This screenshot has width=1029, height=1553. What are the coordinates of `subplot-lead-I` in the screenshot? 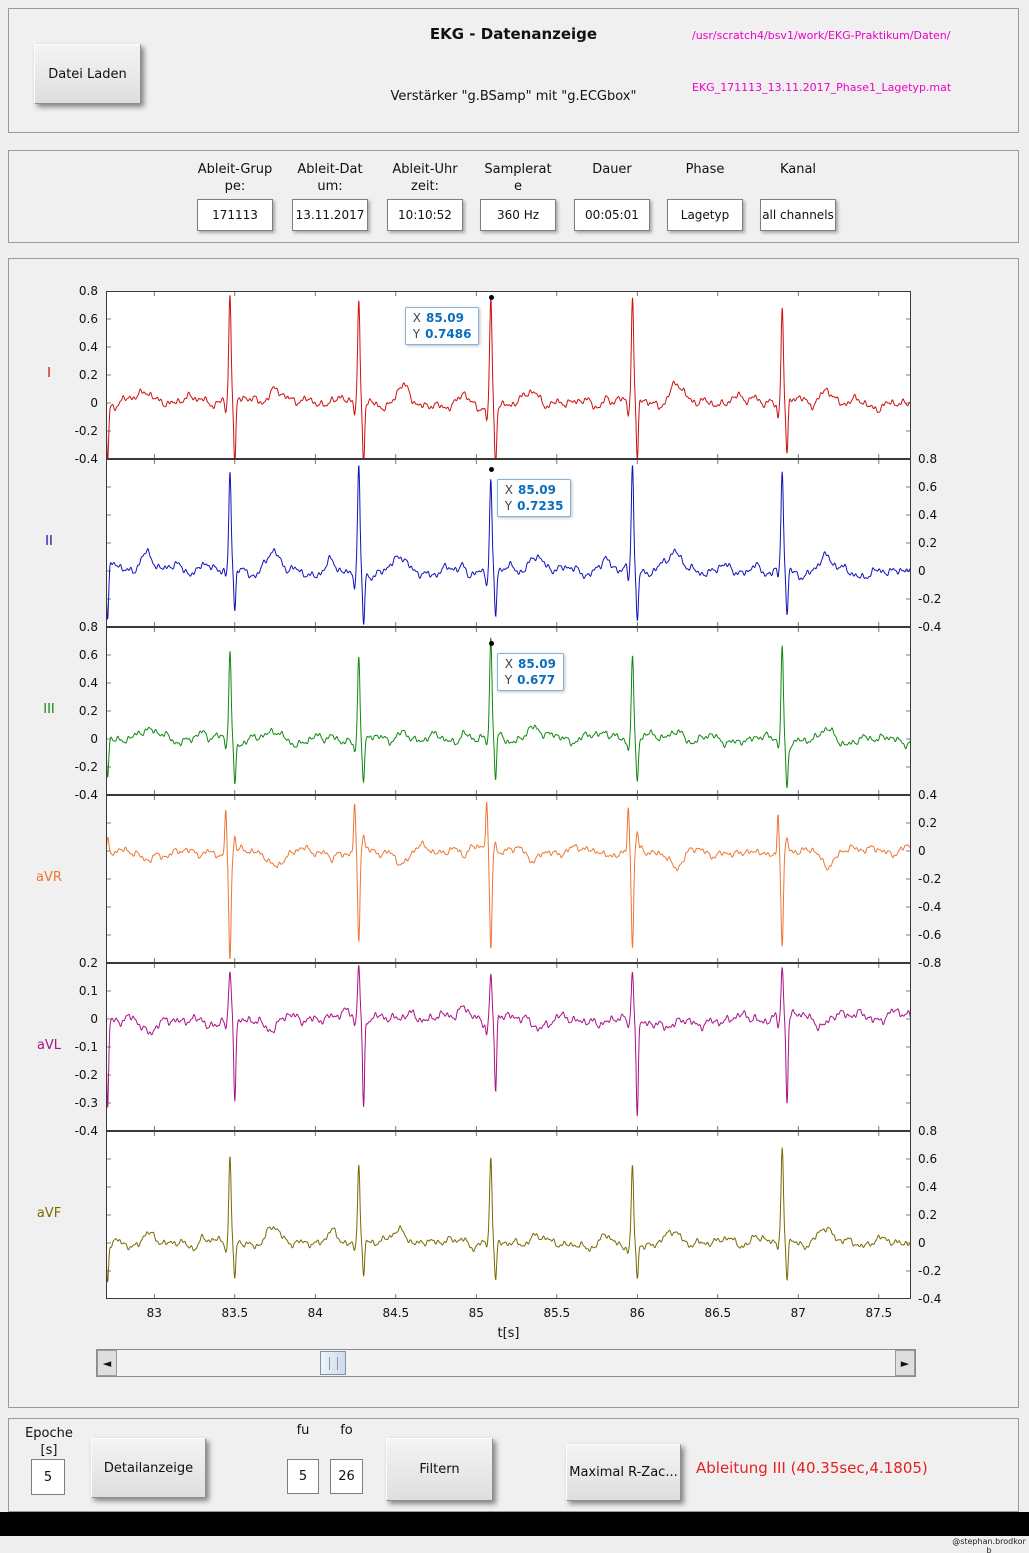 It's located at (508, 375).